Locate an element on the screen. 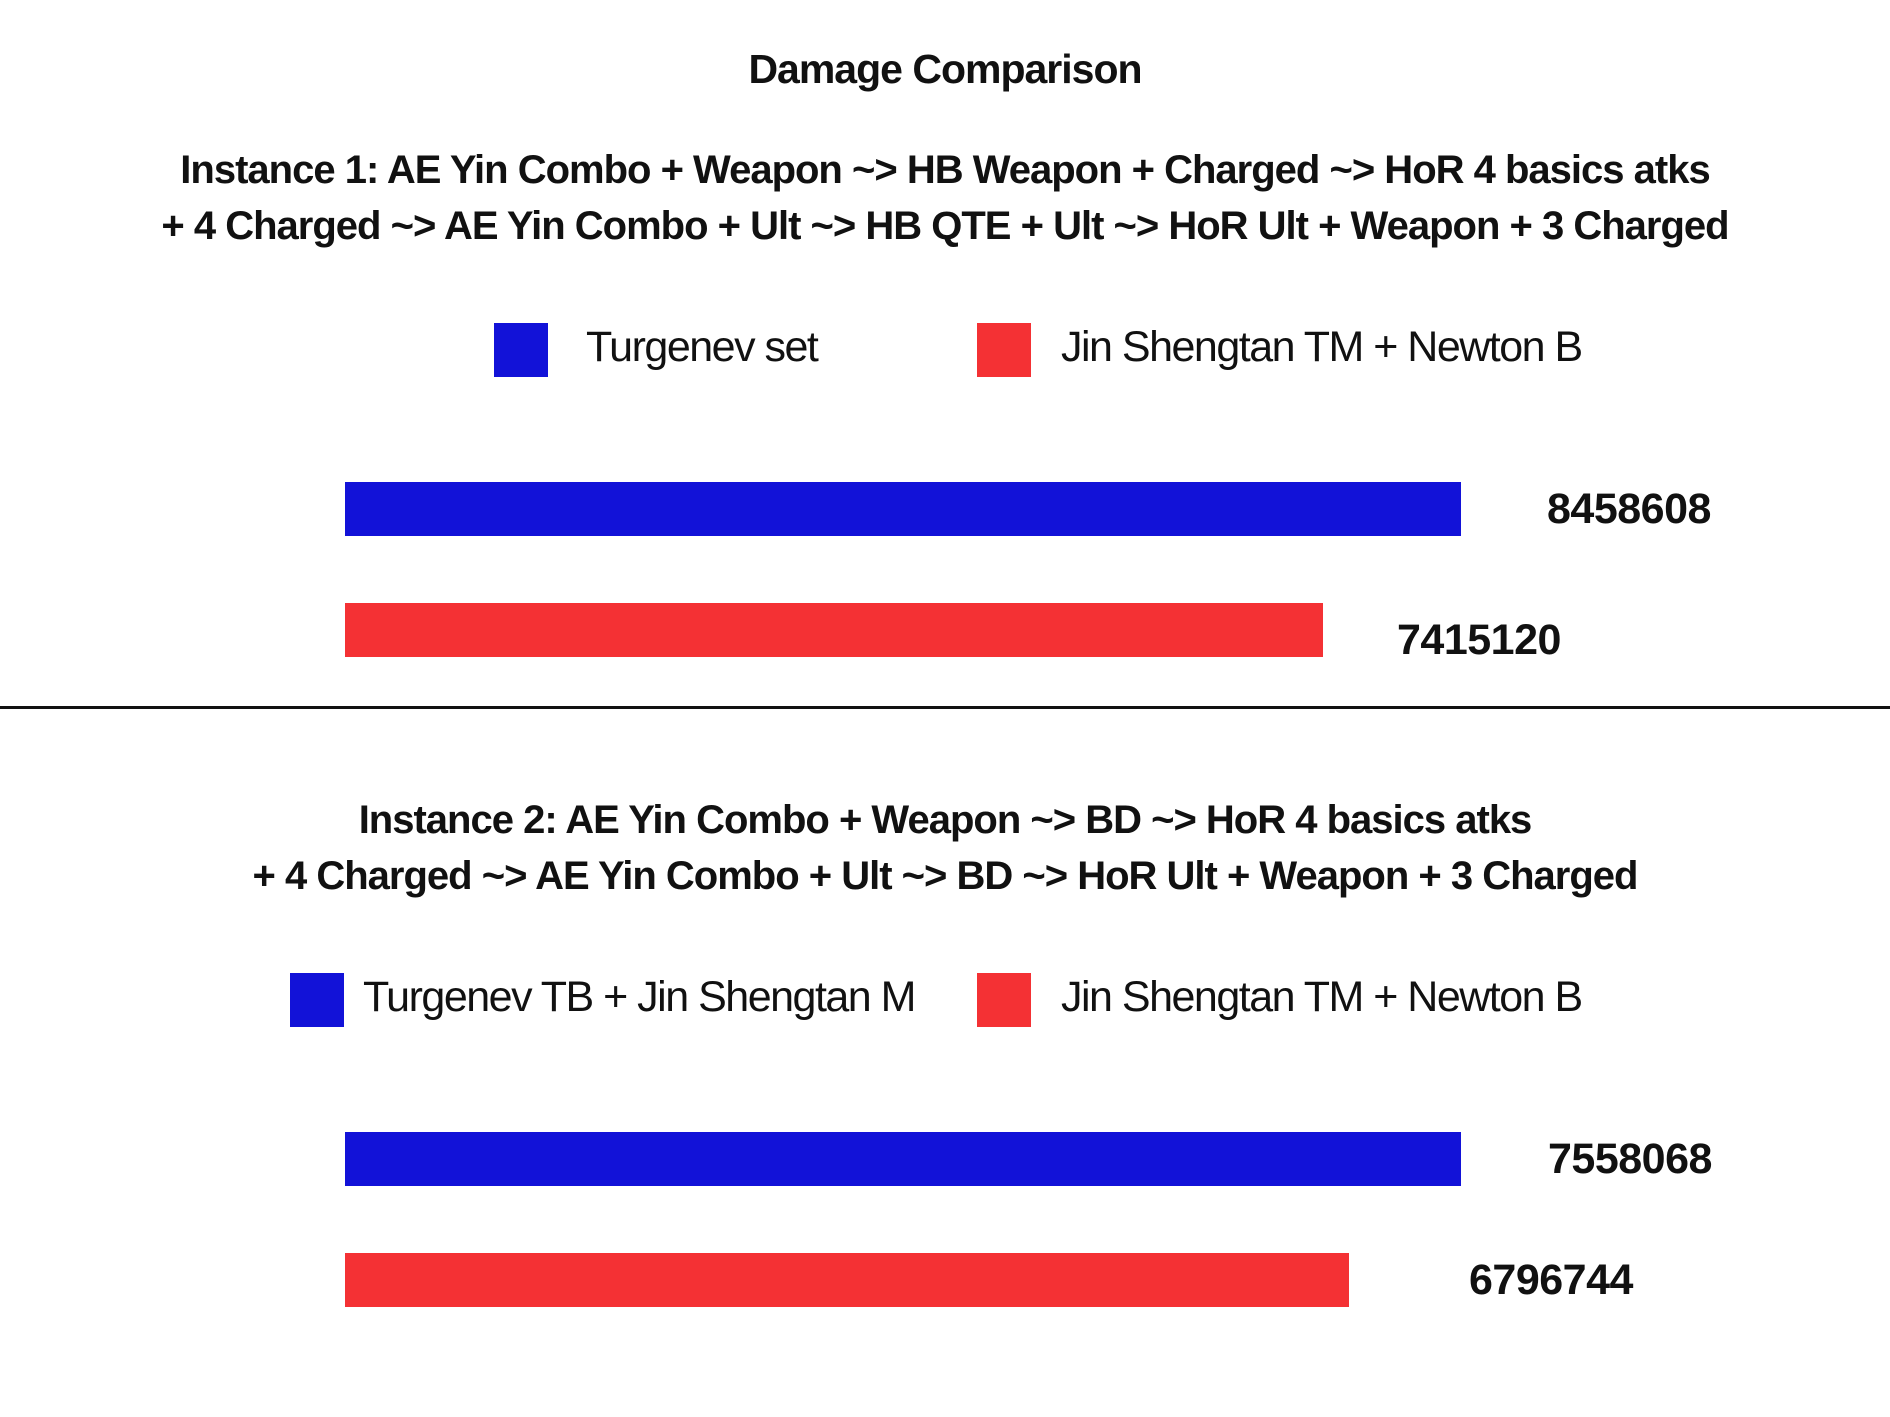  legend-label-instance-2-series-1: Turgenev TB + Jin Shengtan M is located at coordinates (639, 997).